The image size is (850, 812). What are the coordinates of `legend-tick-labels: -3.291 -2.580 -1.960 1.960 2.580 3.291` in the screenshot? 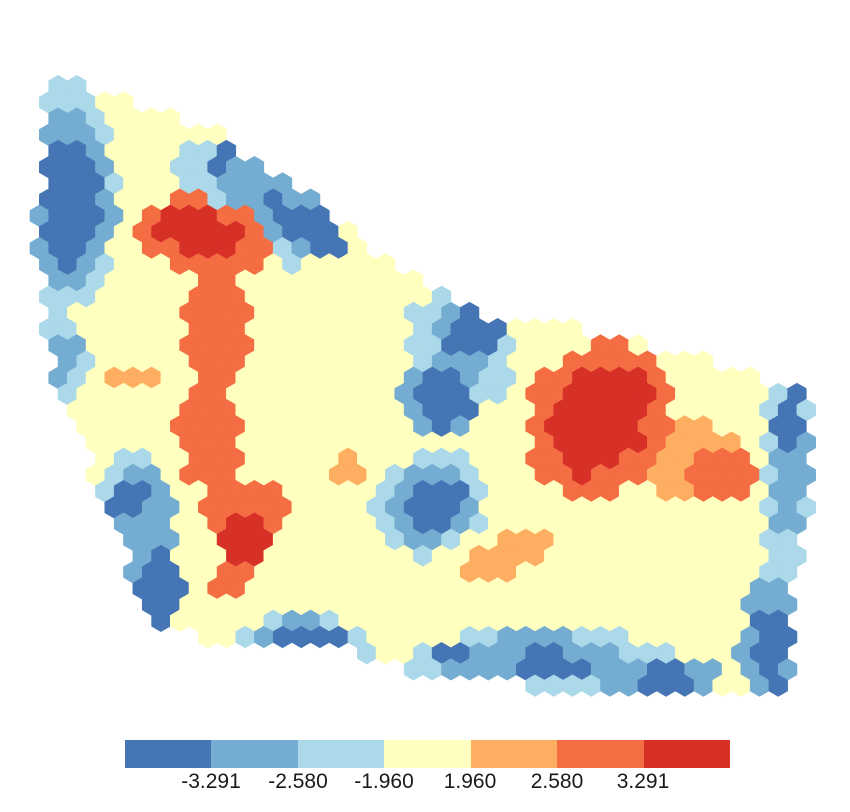 It's located at (425, 785).